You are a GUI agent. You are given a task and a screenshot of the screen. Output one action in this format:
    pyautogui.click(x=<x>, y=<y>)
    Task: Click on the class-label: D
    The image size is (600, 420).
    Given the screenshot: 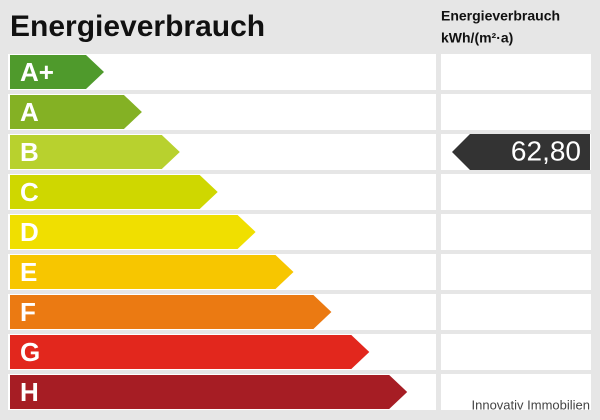 What is the action you would take?
    pyautogui.click(x=29, y=232)
    